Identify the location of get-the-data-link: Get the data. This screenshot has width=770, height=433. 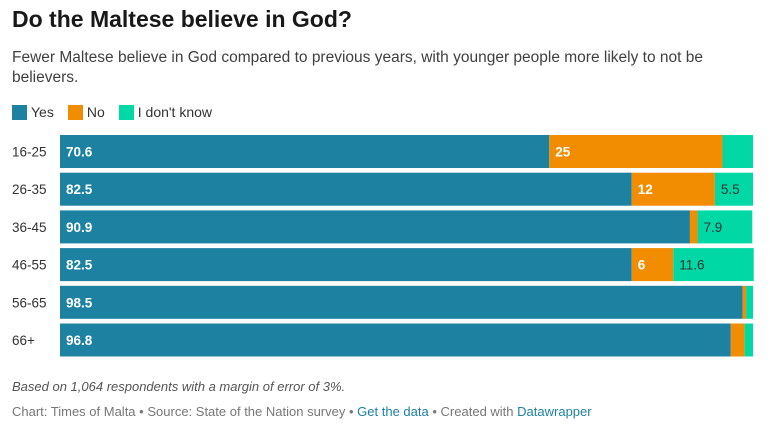
(393, 411).